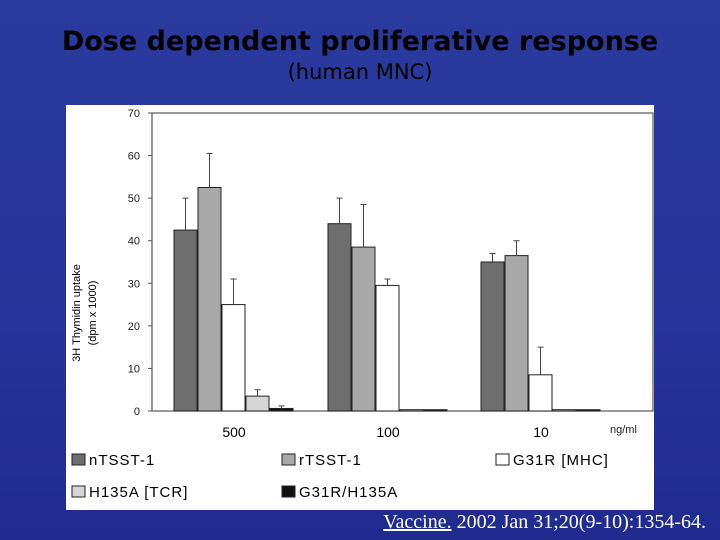  Describe the element at coordinates (234, 432) in the screenshot. I see `x-category-label: 500` at that location.